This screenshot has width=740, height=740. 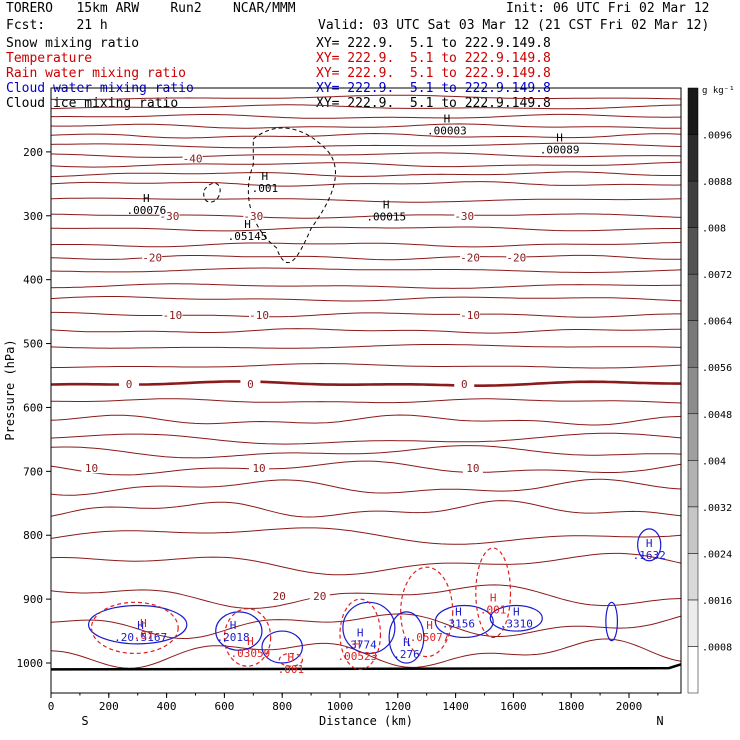 What do you see at coordinates (458, 624) in the screenshot?
I see `cloud-water-max-label: .3156` at bounding box center [458, 624].